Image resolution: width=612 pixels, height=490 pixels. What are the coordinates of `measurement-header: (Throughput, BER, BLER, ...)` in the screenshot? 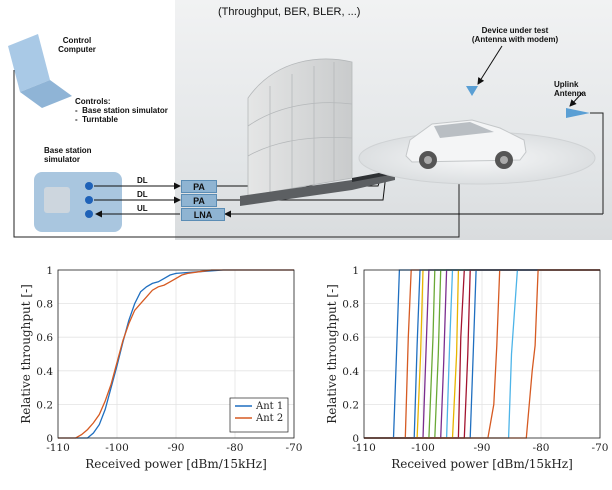 It's located at (289, 12).